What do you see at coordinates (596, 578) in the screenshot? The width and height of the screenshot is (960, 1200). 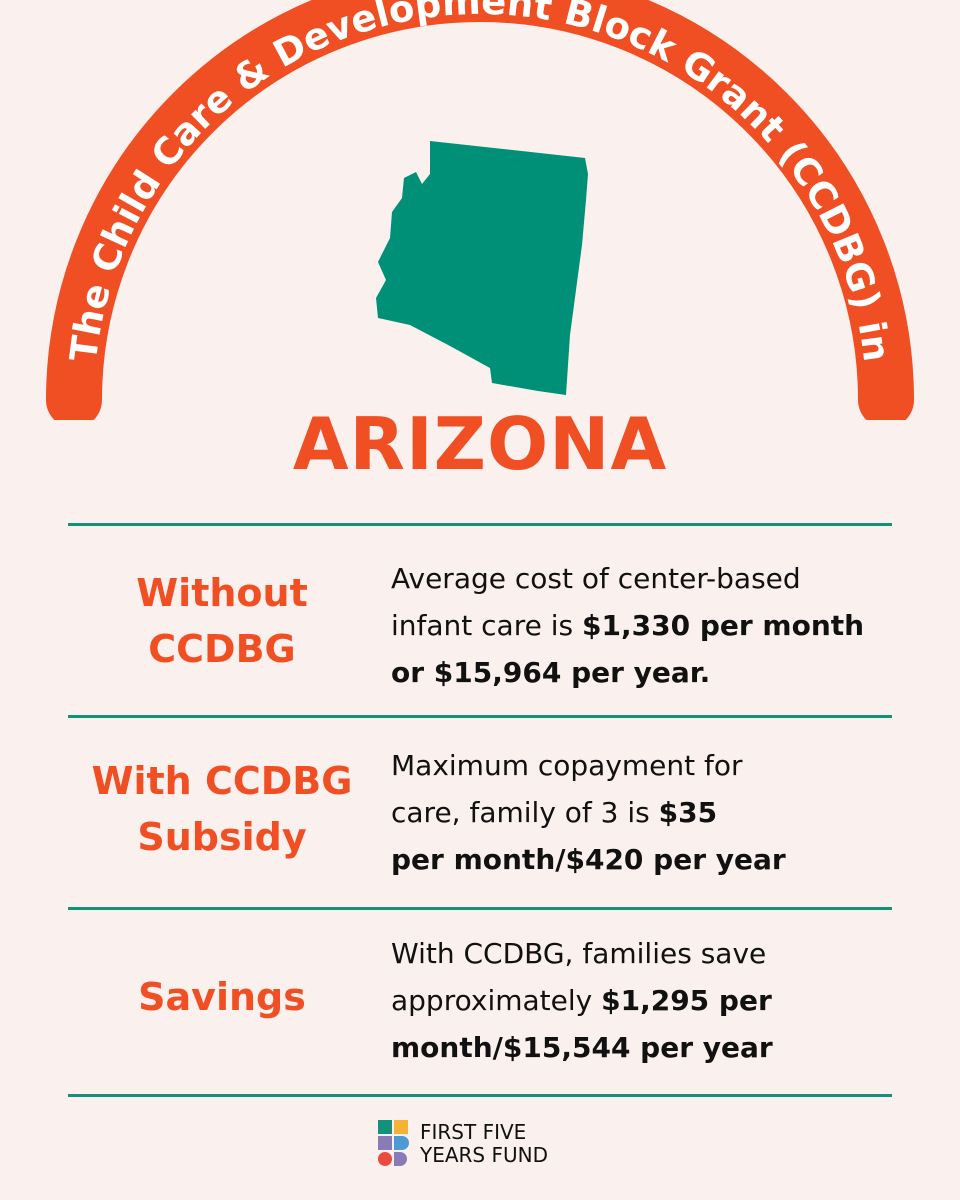 I see `desc-line: Average cost of center-based` at bounding box center [596, 578].